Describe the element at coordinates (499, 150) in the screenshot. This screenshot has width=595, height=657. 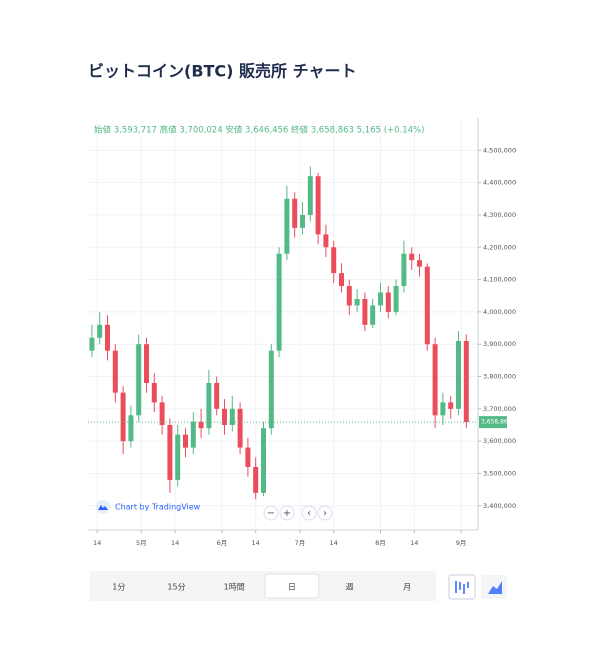
I see `y-tick-label: 4,500,000` at that location.